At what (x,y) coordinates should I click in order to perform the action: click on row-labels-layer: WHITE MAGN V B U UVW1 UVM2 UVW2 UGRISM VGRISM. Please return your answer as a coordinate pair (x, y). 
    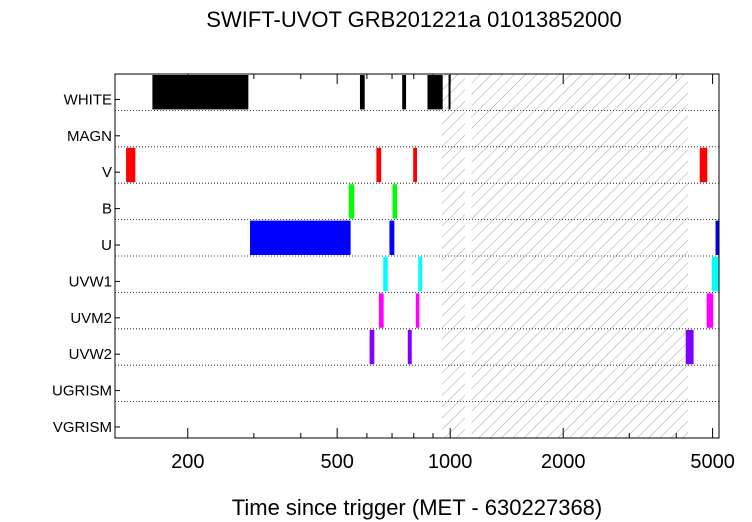
    Looking at the image, I should click on (86, 263).